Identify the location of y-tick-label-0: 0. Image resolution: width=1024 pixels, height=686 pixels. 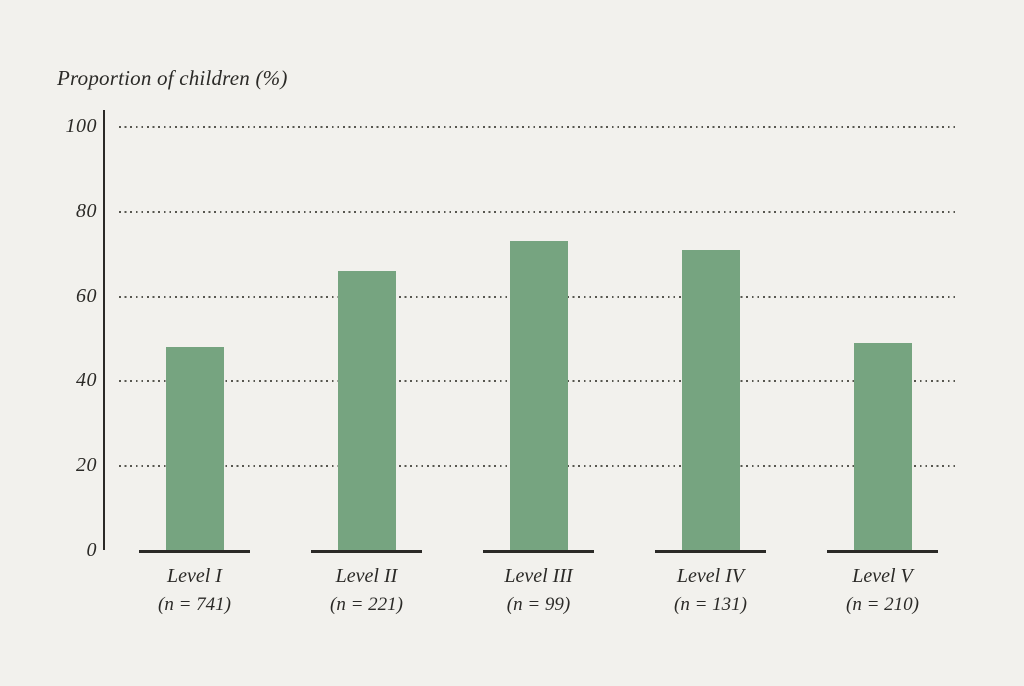
(91, 550).